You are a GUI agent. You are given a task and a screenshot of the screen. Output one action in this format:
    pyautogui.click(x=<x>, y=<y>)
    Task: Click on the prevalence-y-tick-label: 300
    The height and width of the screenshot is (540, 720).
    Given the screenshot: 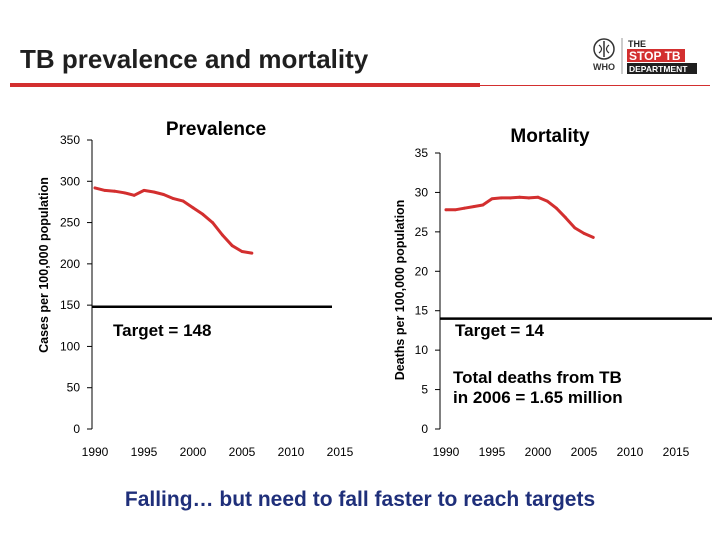 What is the action you would take?
    pyautogui.click(x=70, y=181)
    